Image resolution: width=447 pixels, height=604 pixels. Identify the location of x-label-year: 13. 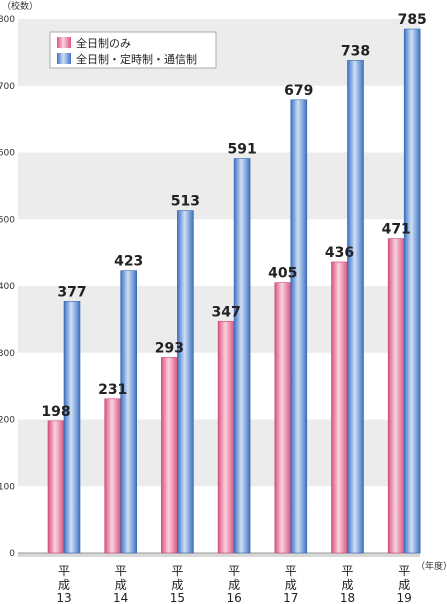
(63, 597).